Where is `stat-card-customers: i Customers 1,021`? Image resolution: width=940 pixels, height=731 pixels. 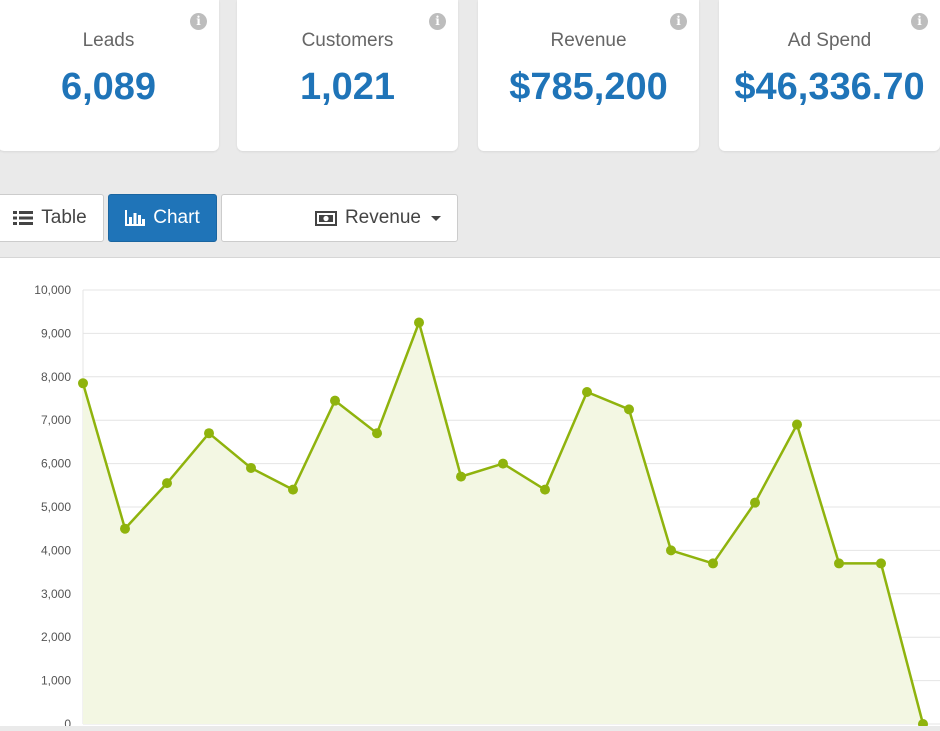
stat-card-customers: i Customers 1,021 is located at coordinates (347, 75).